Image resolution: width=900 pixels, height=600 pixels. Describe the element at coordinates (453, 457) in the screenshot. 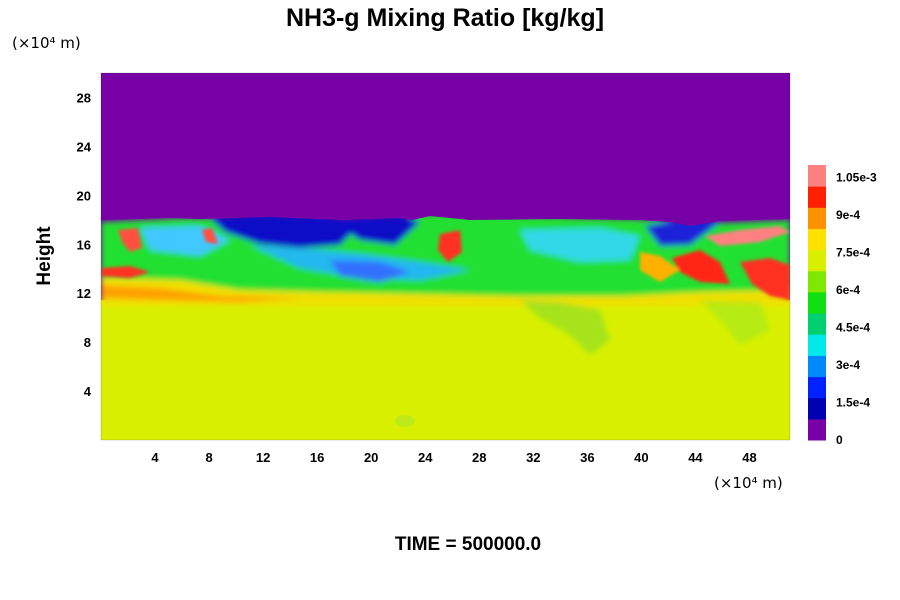

I see `x-axis-ticks: 4 8 12 16 20 24 28 32 36 40 44 48` at that location.